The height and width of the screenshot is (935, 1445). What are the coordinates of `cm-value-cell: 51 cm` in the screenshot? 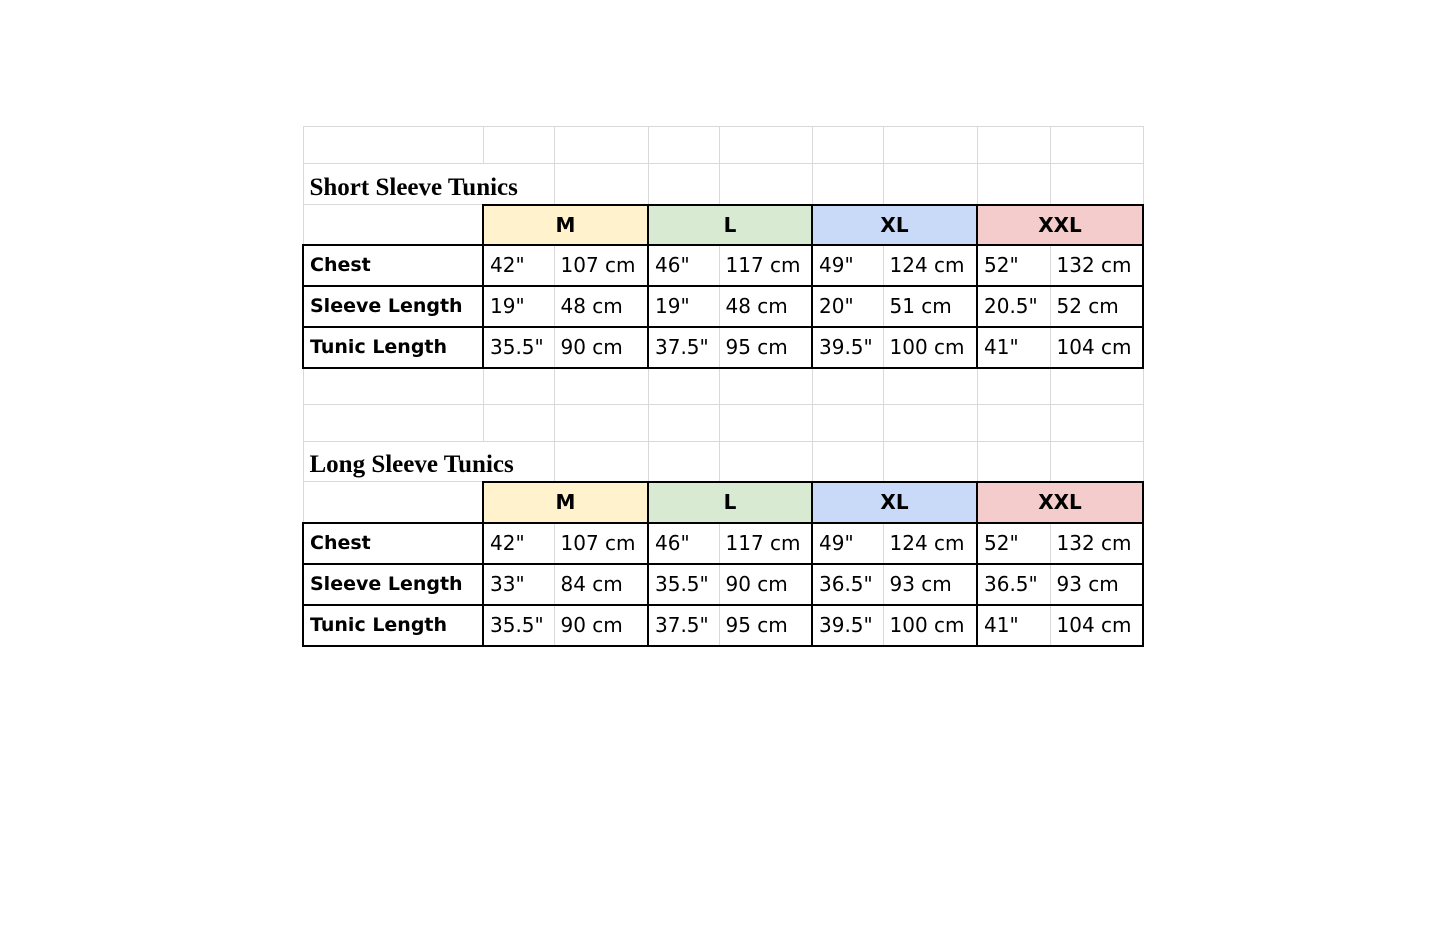 It's located at (930, 306).